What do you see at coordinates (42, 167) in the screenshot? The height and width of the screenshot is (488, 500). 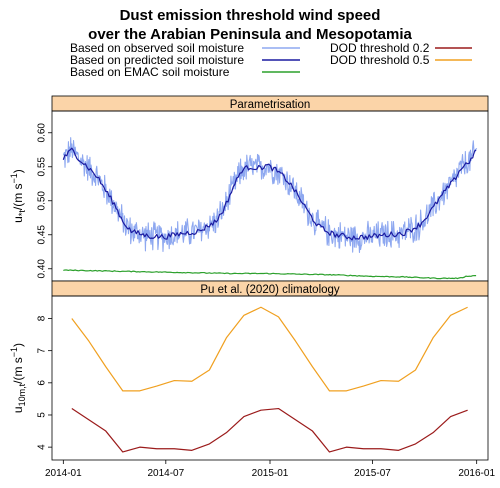 I see `panel1-y-tick-label: 0.55` at bounding box center [42, 167].